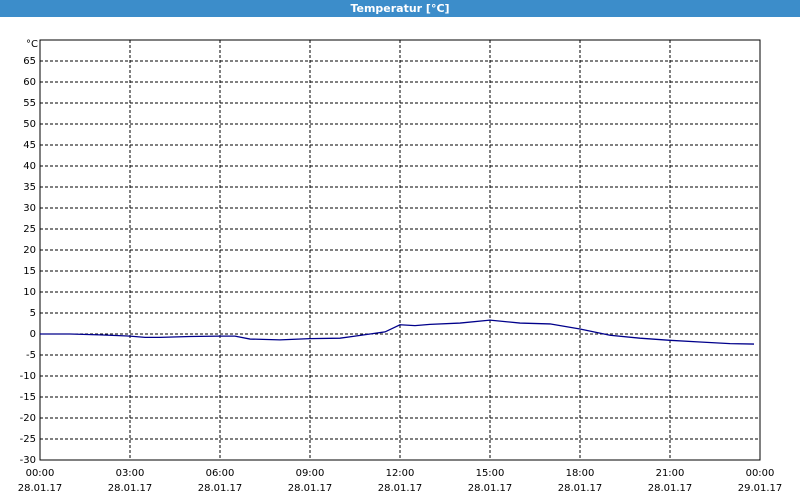 This screenshot has width=800, height=500. Describe the element at coordinates (130, 481) in the screenshot. I see `x-tick-label: 03:00 28.01.17` at that location.